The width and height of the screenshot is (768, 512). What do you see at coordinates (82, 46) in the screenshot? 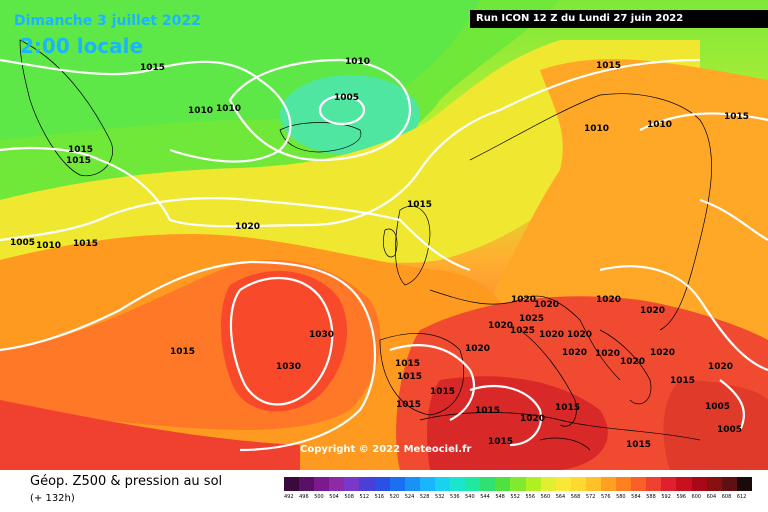
I see `forecast-time: 2:00 locale` at bounding box center [82, 46].